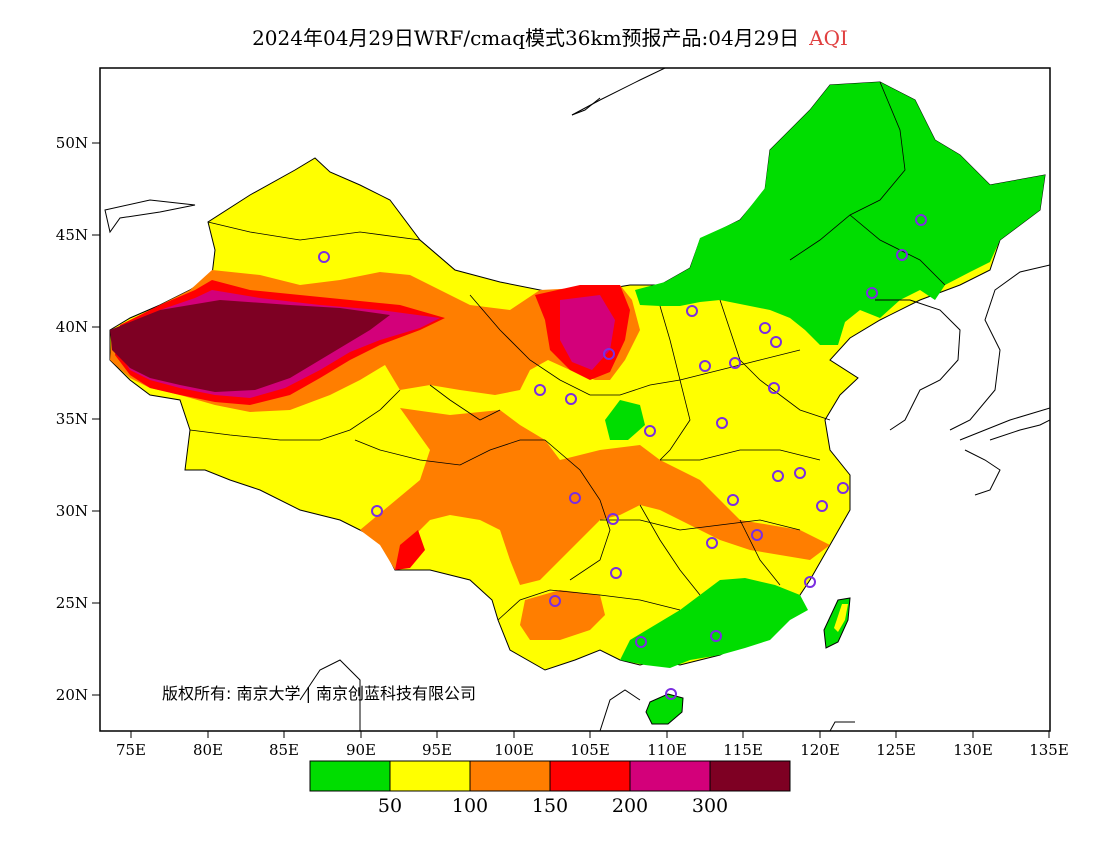 The width and height of the screenshot is (1100, 850). Describe the element at coordinates (714, 623) in the screenshot. I see `region-good-south` at that location.